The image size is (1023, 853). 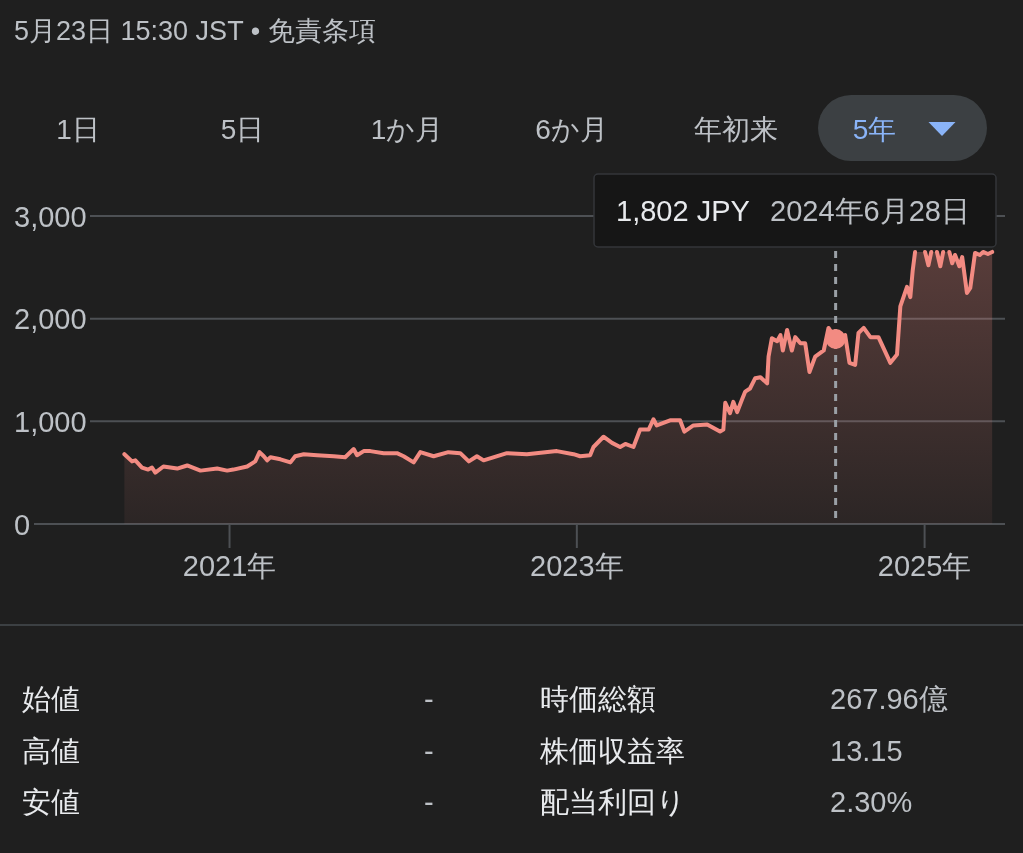 I want to click on text: 5月23日 15:30 JST • 免責条項, so click(x=195, y=31).